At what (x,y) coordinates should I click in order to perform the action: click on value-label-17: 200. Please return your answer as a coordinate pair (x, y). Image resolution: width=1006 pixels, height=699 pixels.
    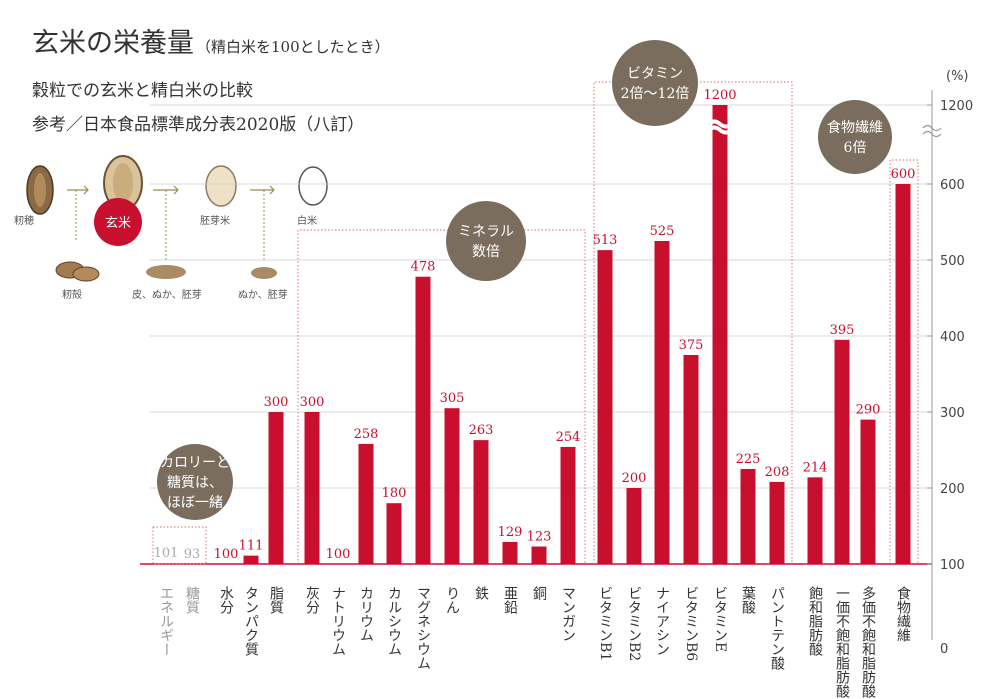
    Looking at the image, I should click on (634, 478).